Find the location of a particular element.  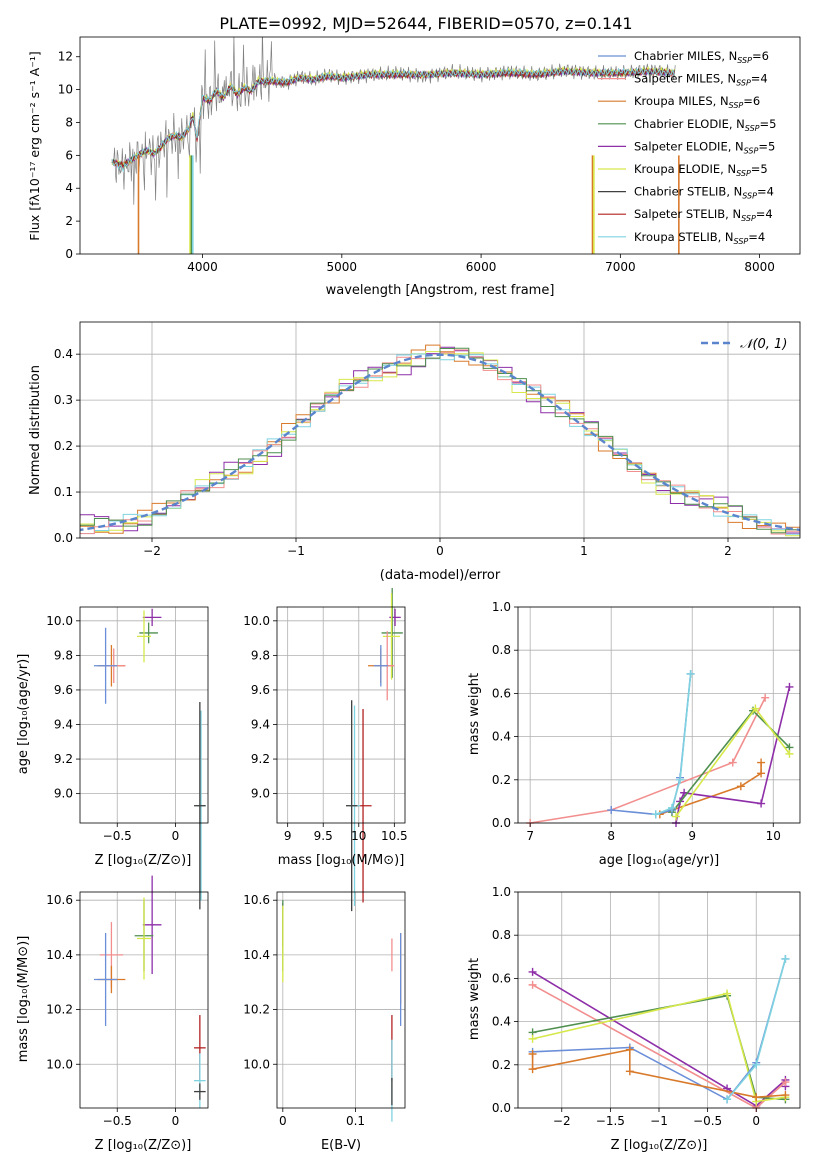

residuals-legend-label: 𝒩(0, 1) is located at coordinates (763, 344).